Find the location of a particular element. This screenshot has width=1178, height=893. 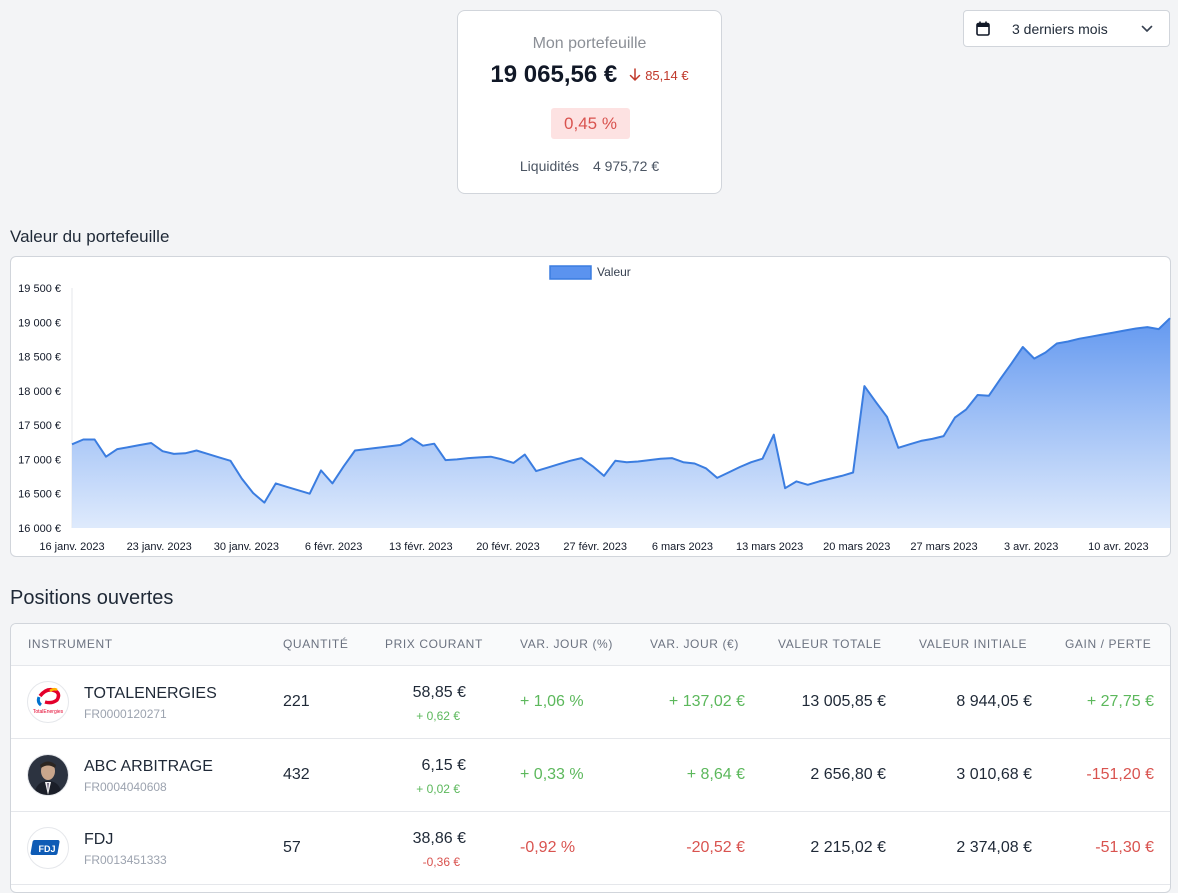

instrument-name: TOTALENERGIES is located at coordinates (150, 693).